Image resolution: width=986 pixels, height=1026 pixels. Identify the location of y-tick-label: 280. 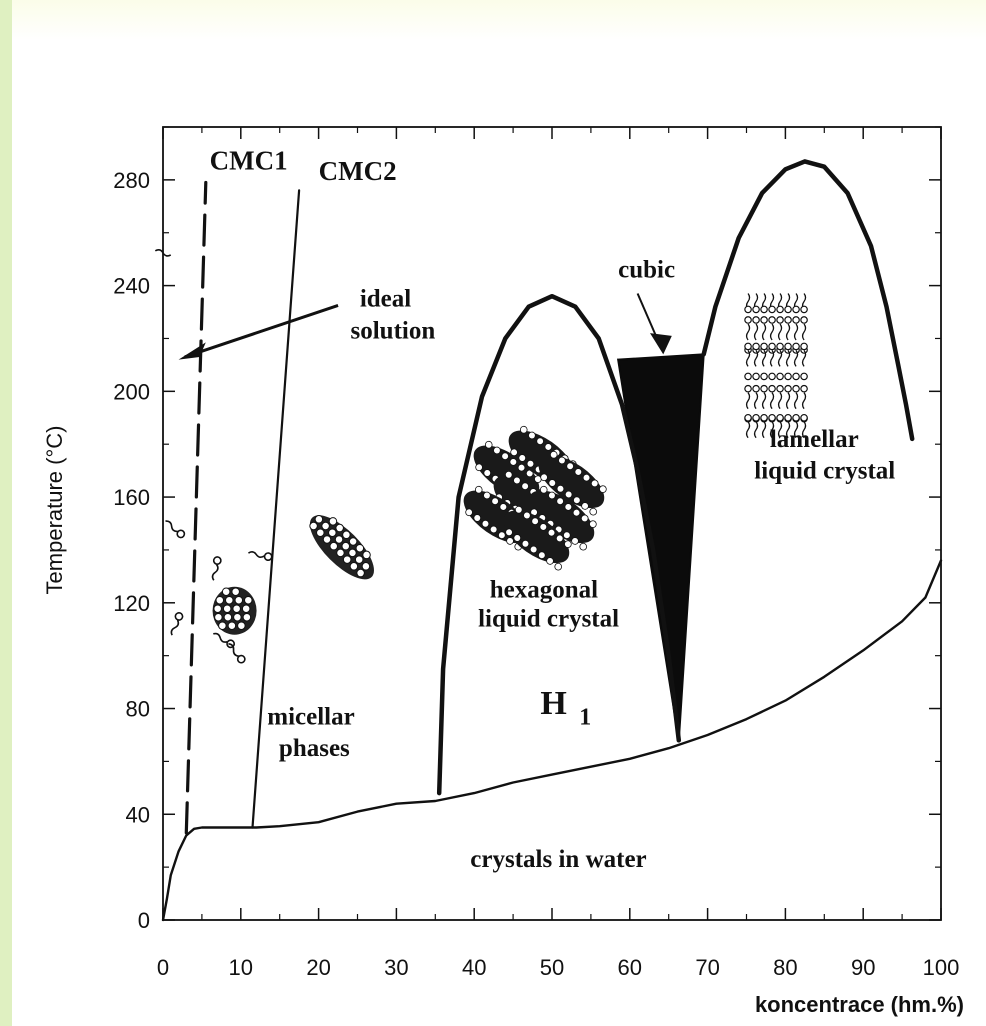
(131, 180).